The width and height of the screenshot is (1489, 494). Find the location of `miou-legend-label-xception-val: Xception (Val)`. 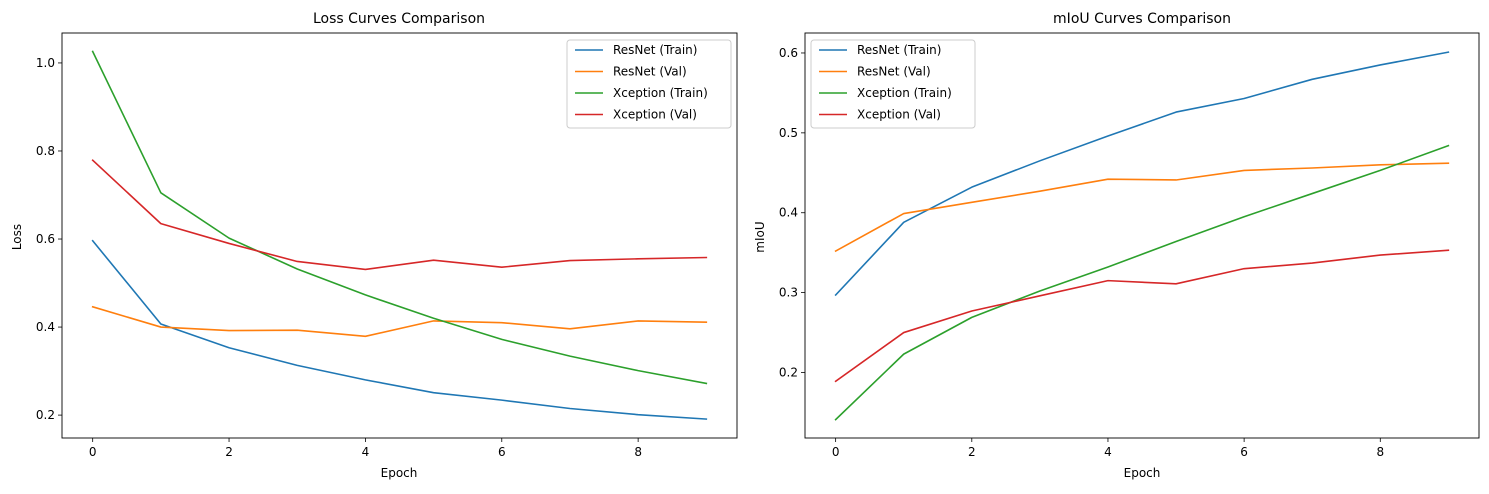

miou-legend-label-xception-val: Xception (Val) is located at coordinates (899, 115).